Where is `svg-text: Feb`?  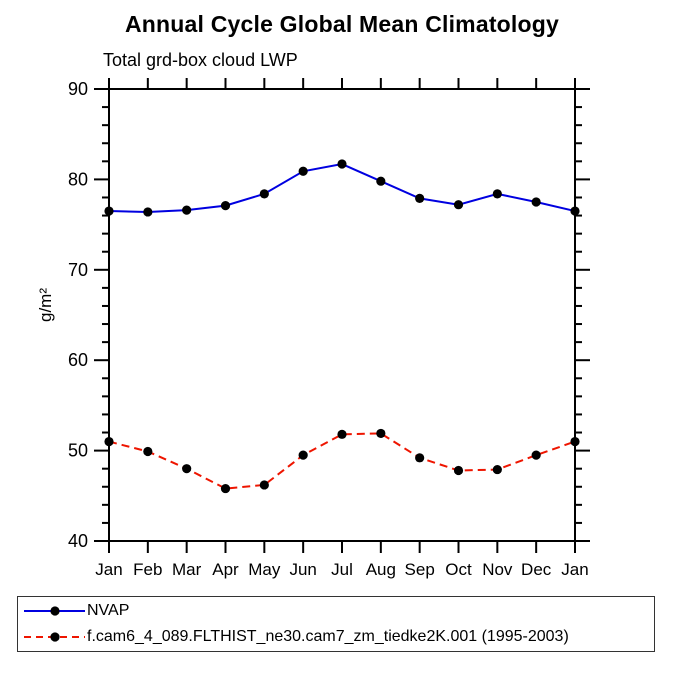 svg-text: Feb is located at coordinates (147, 569).